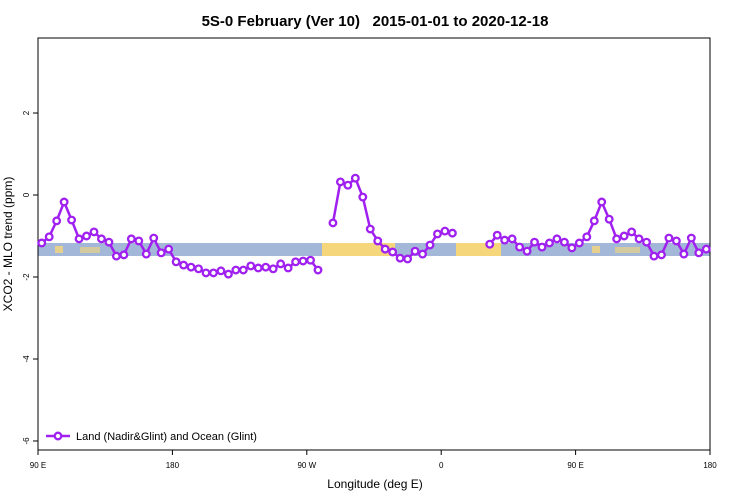 This screenshot has width=750, height=500. Describe the element at coordinates (26, 277) in the screenshot. I see `y-tick-label: -2` at that location.